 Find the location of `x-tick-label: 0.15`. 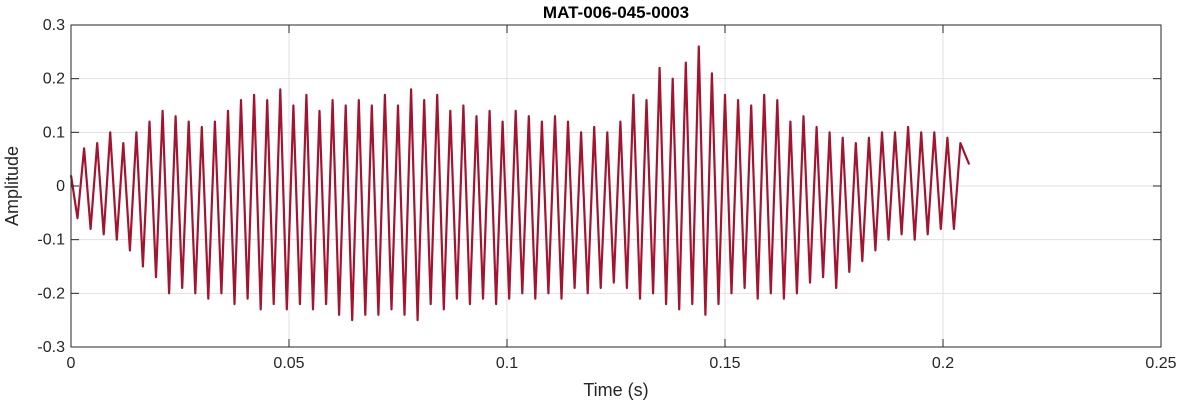

x-tick-label: 0.15 is located at coordinates (724, 363).